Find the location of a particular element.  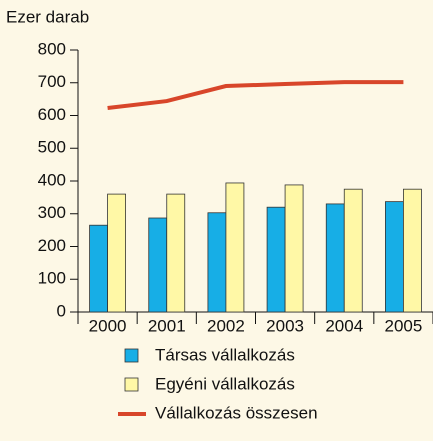

y-axis-label: Ezer darab is located at coordinates (47, 16).